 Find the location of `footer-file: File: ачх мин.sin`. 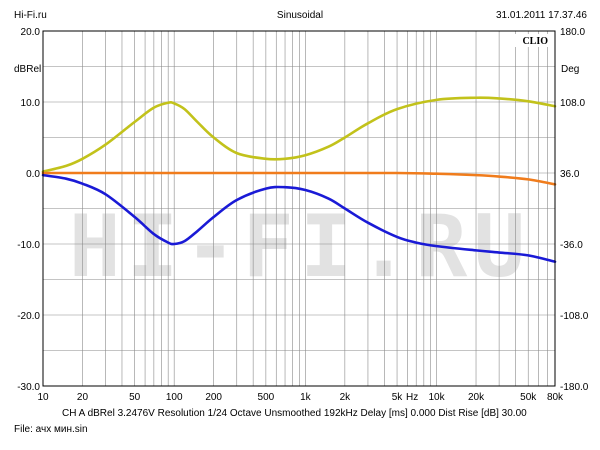

footer-file: File: ачх мин.sin is located at coordinates (51, 429).